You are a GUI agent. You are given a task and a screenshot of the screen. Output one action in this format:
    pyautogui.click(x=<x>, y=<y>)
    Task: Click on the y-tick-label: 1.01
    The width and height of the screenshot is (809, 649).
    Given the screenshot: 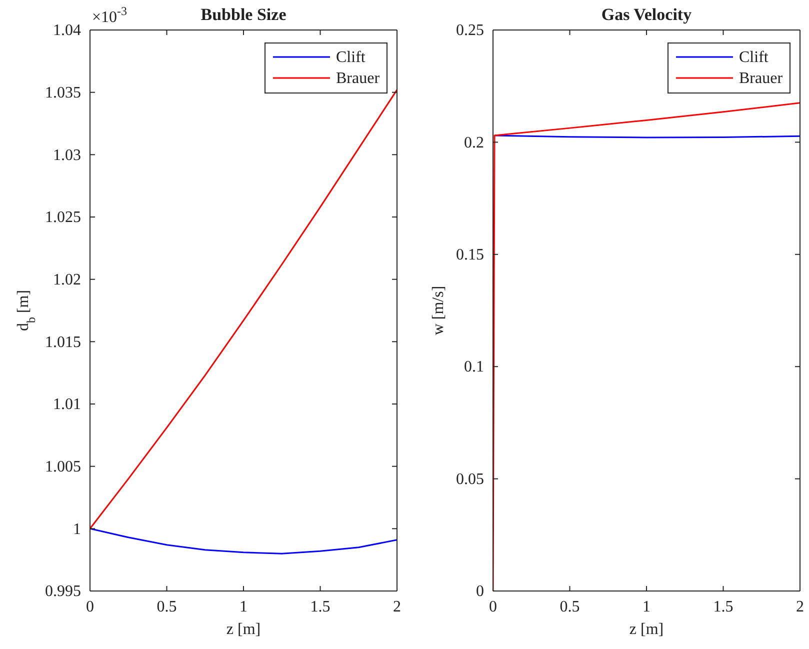 What is the action you would take?
    pyautogui.click(x=67, y=405)
    